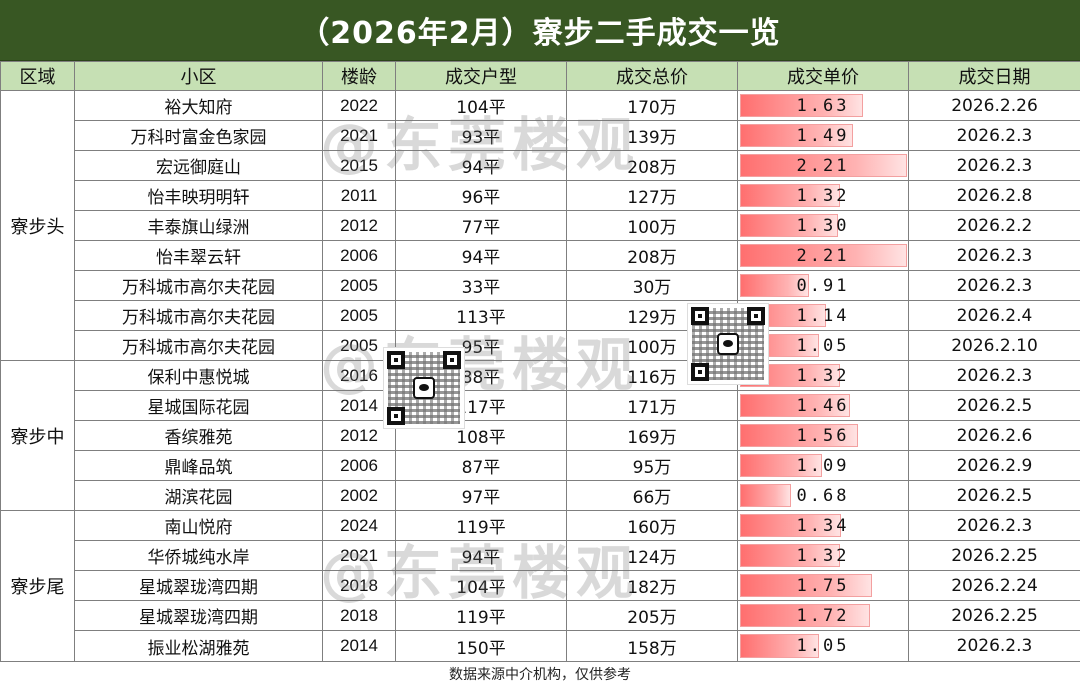 The height and width of the screenshot is (688, 1080). Describe the element at coordinates (37, 225) in the screenshot. I see `district-cell: 寮步头` at that location.